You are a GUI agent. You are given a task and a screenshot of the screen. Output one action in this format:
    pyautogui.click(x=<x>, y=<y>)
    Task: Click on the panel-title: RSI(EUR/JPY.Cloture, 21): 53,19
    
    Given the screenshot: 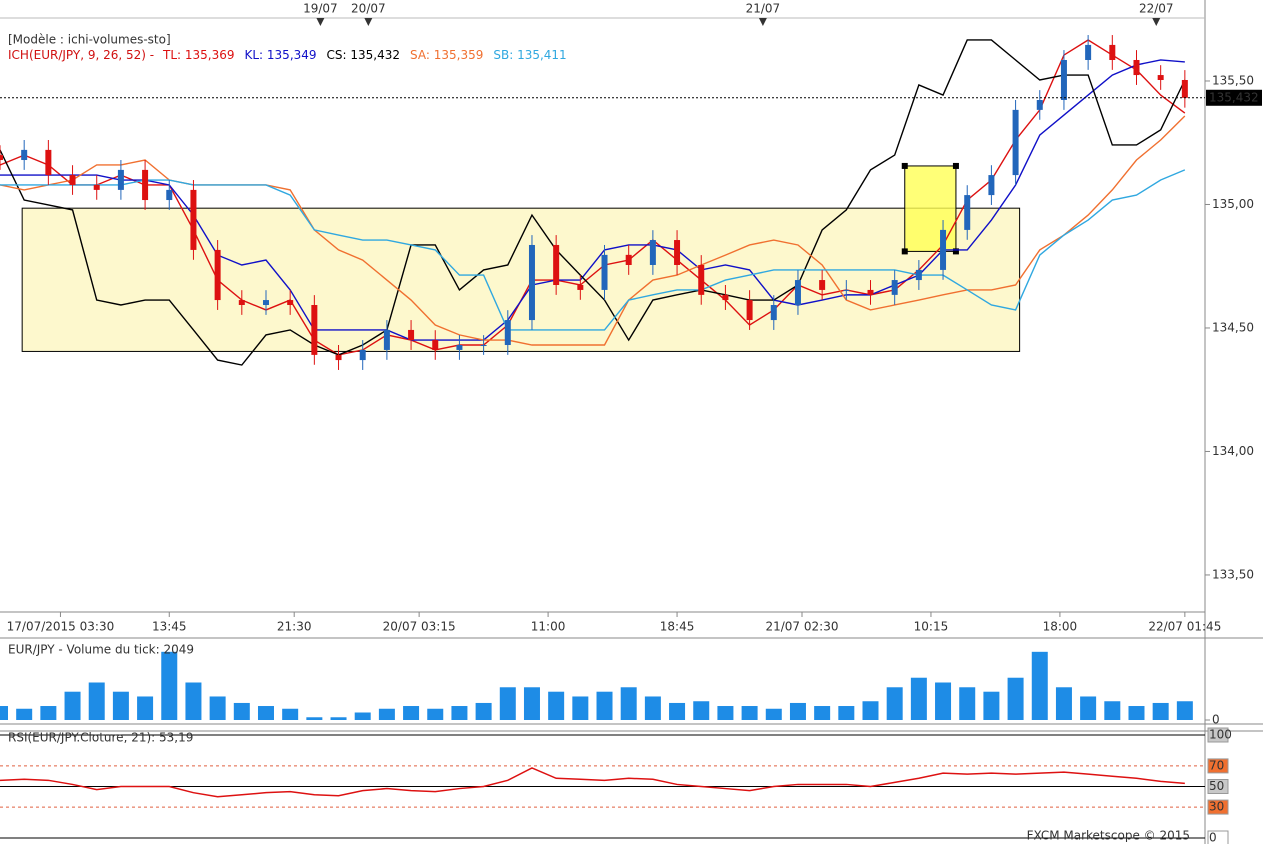 What is the action you would take?
    pyautogui.click(x=100, y=738)
    